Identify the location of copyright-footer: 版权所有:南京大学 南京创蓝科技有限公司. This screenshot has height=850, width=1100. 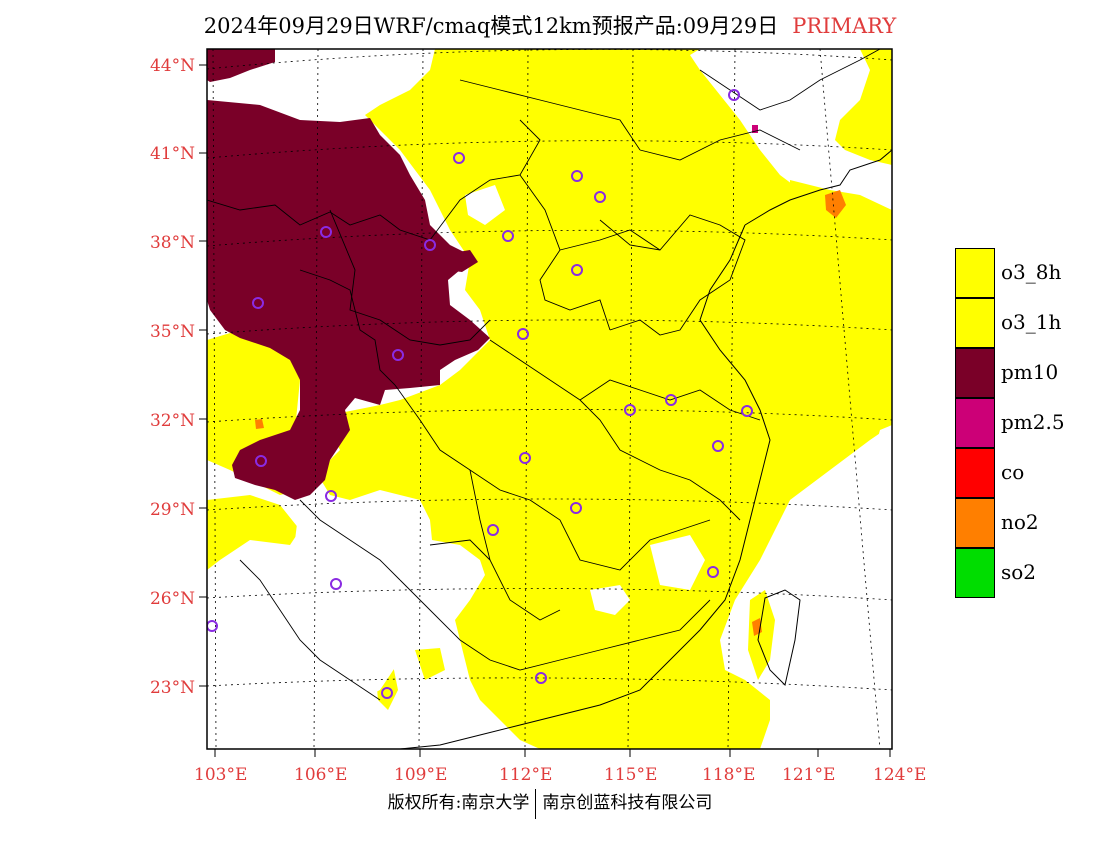
(550, 803).